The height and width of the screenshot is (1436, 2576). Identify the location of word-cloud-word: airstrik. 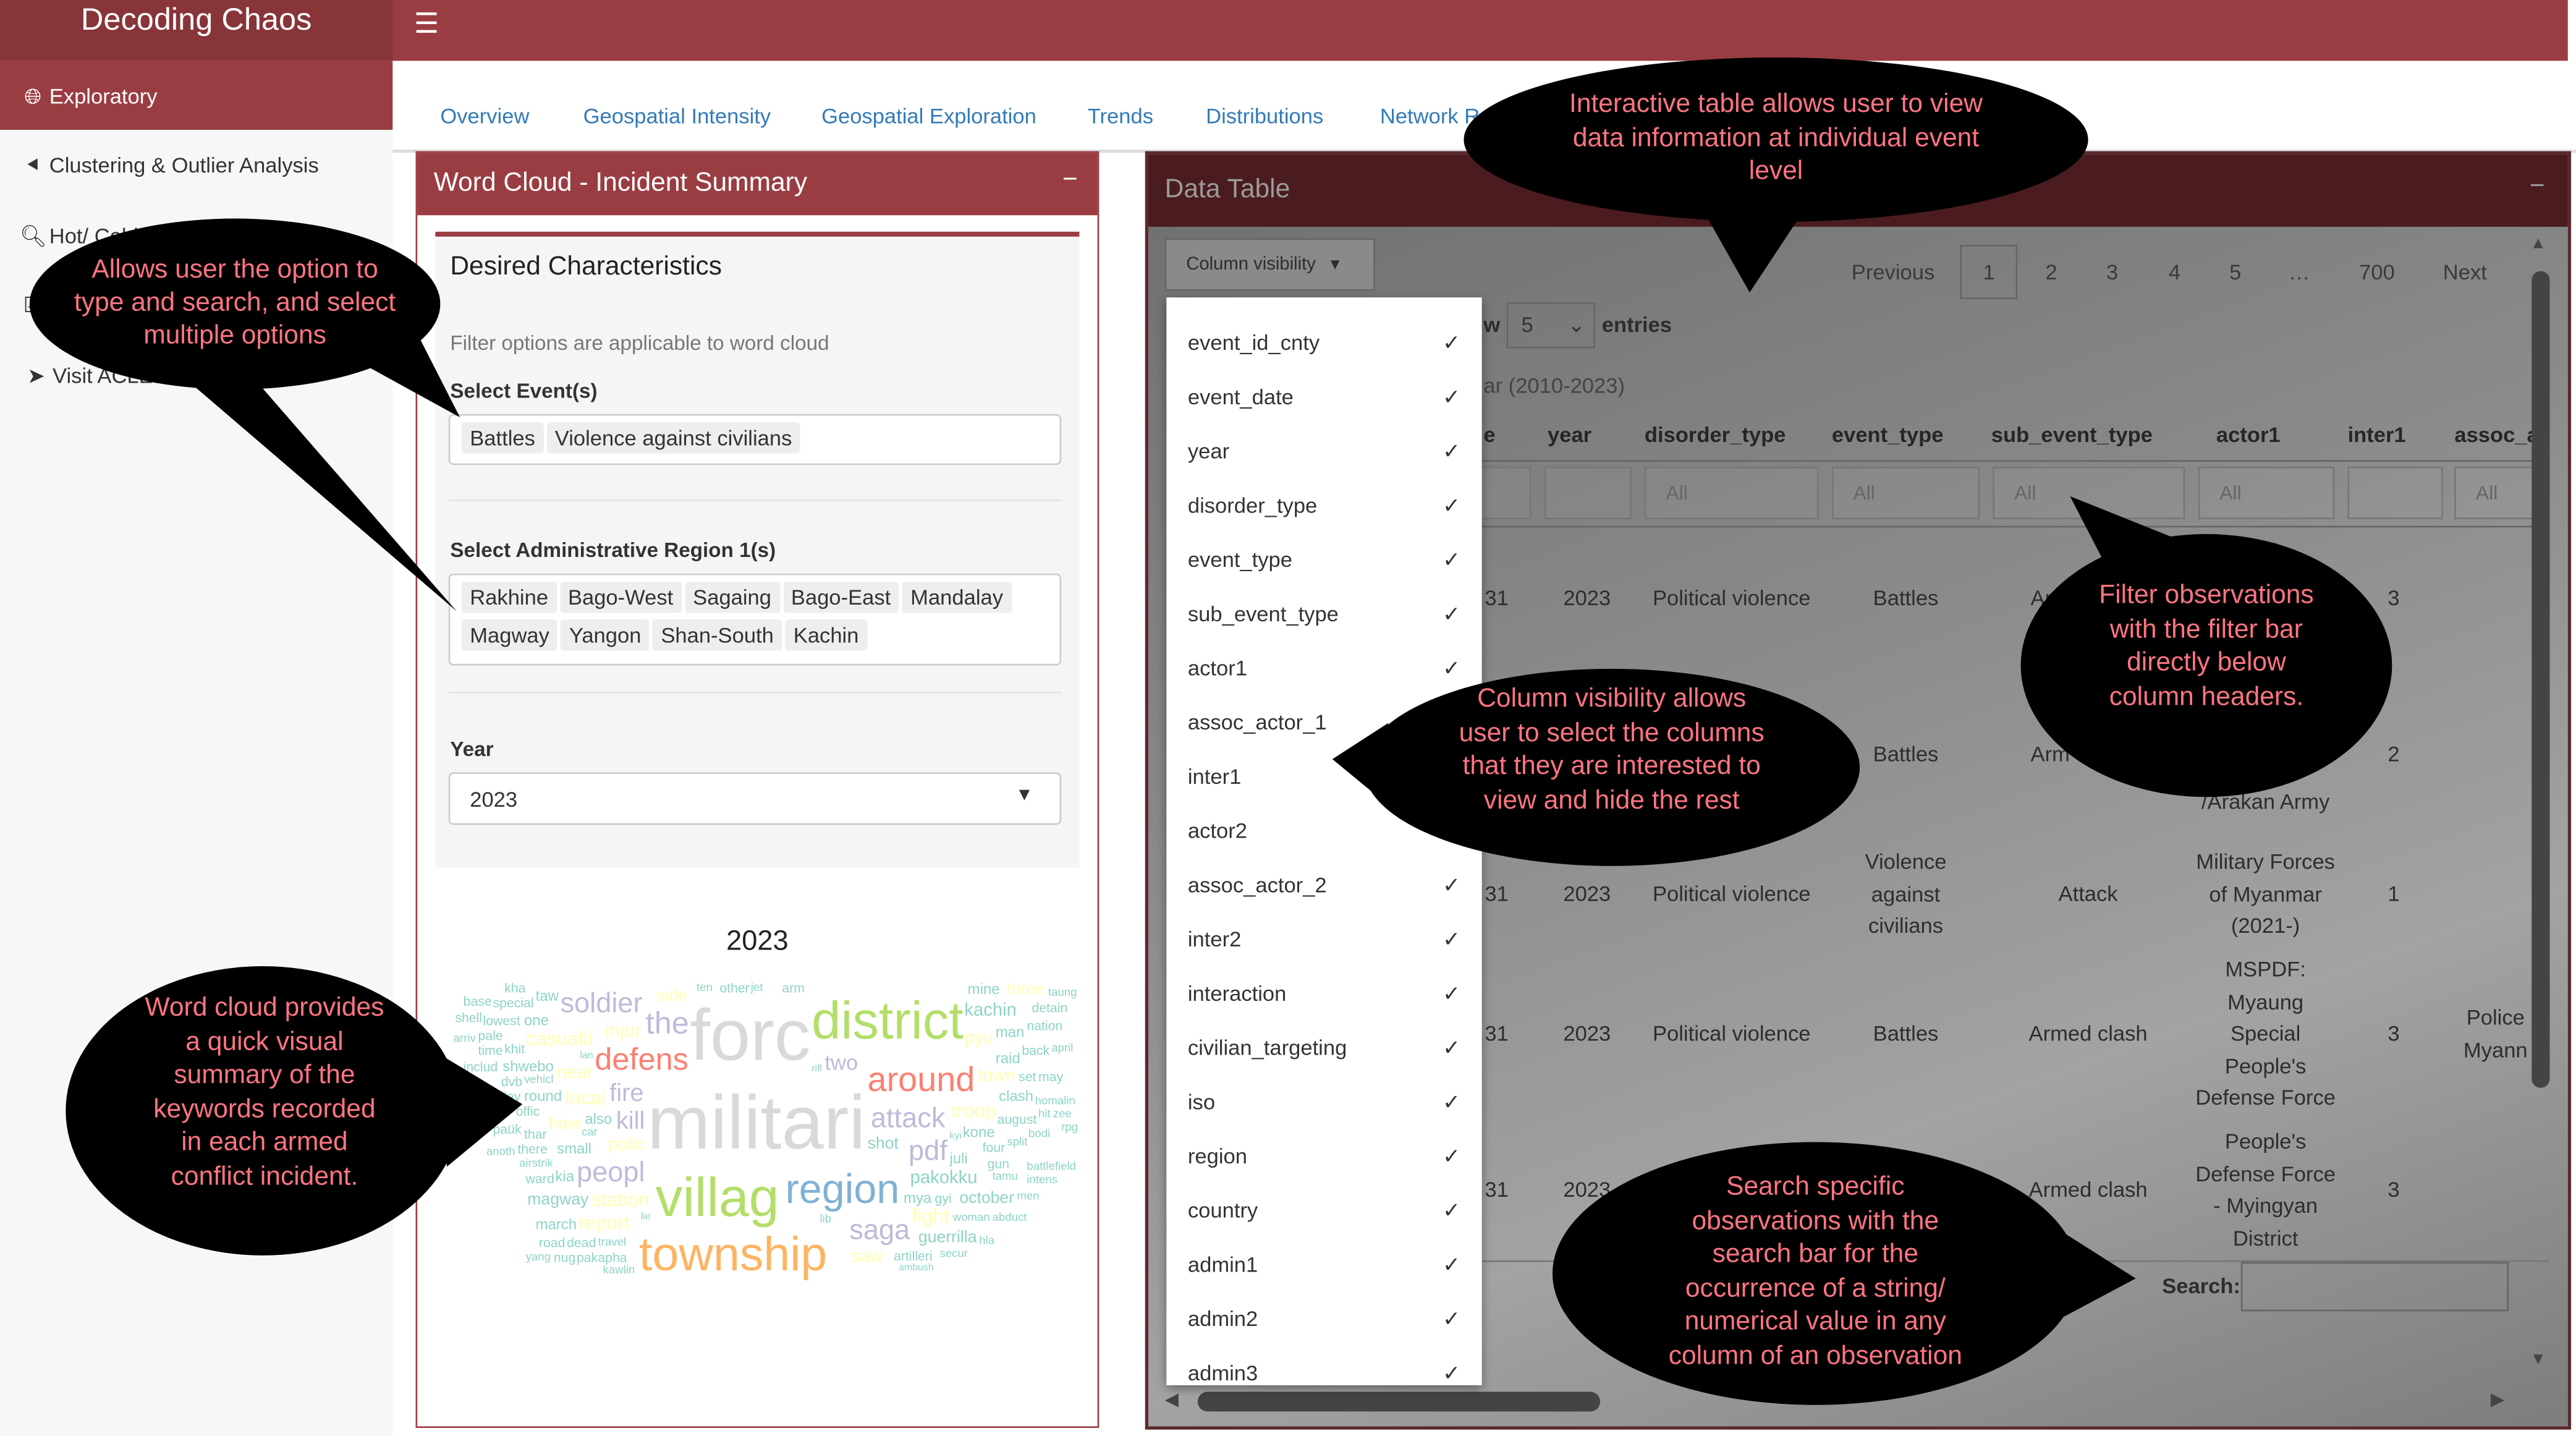
(536, 1164).